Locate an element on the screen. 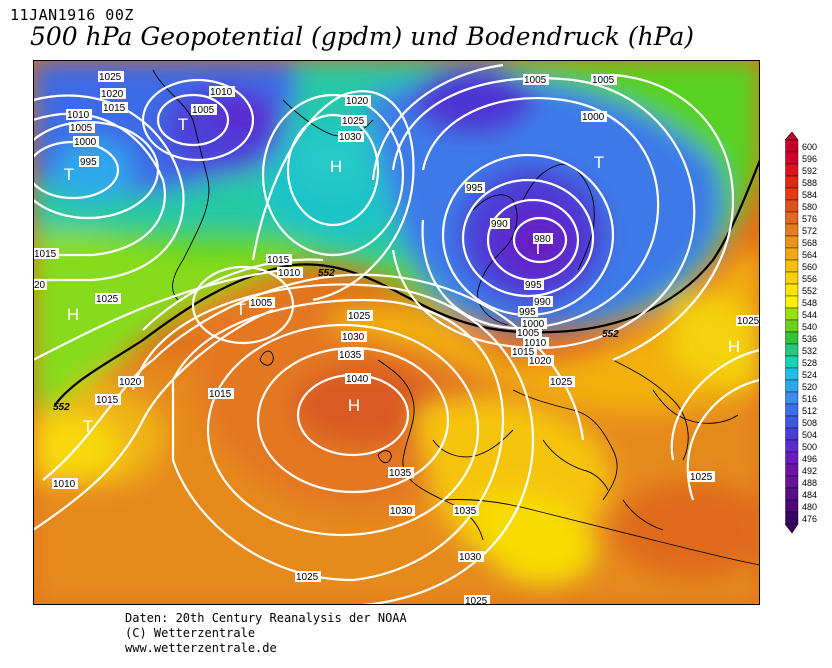 The image size is (832, 668). legend-value-label: 584 is located at coordinates (809, 195).